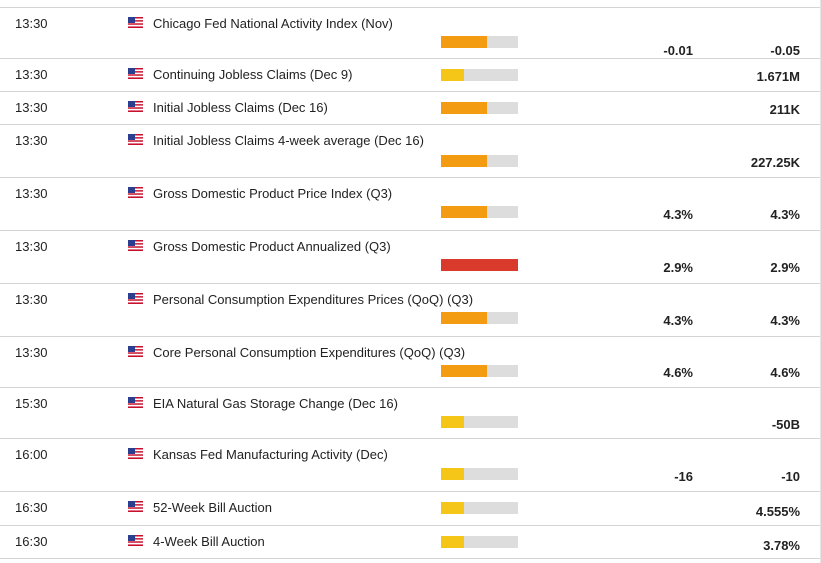  Describe the element at coordinates (410, 108) in the screenshot. I see `event-row: 13:30 Initial Jobless Claims (Dec 16) 211K` at that location.